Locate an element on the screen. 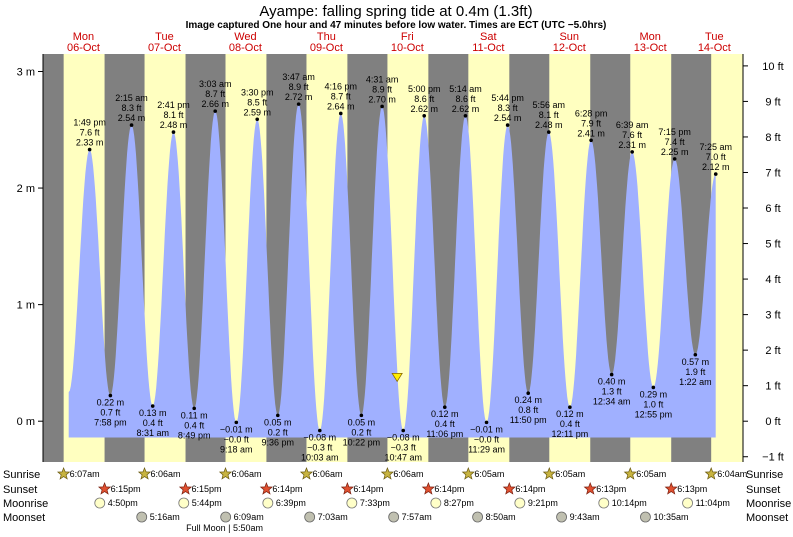  day-date: 08-Oct is located at coordinates (245, 48).